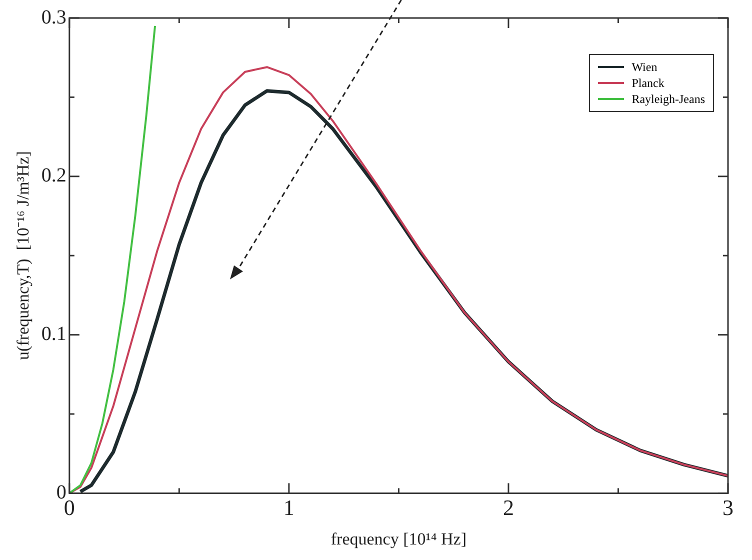  Describe the element at coordinates (645, 67) in the screenshot. I see `legend-label: Wien` at that location.